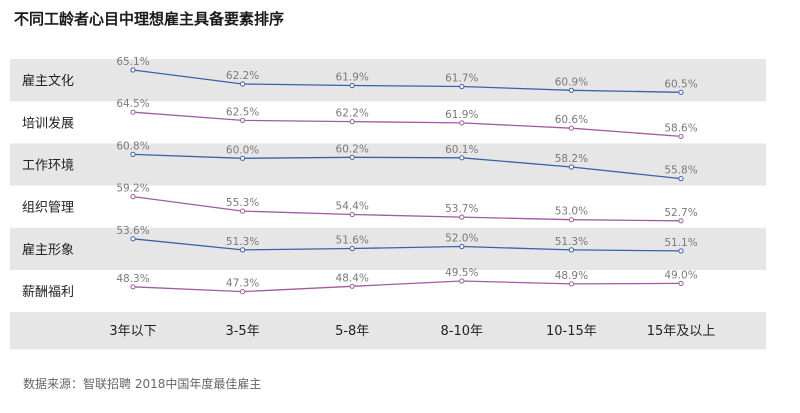 This screenshot has height=413, width=800. Describe the element at coordinates (48, 81) in the screenshot. I see `series-label: 雇主文化` at that location.